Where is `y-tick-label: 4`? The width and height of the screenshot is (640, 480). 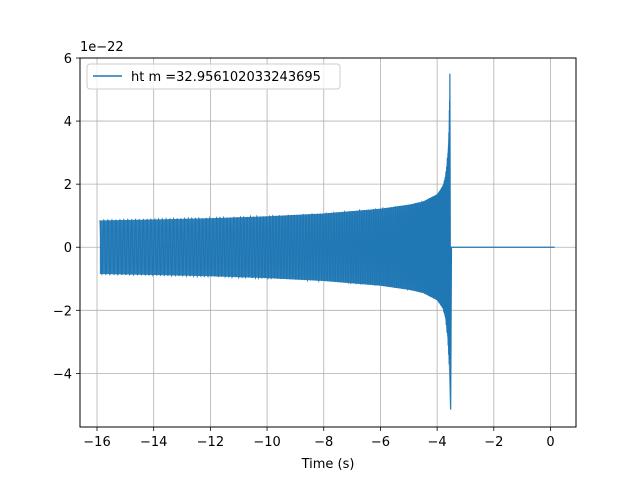 y-tick-label: 4 is located at coordinates (68, 122).